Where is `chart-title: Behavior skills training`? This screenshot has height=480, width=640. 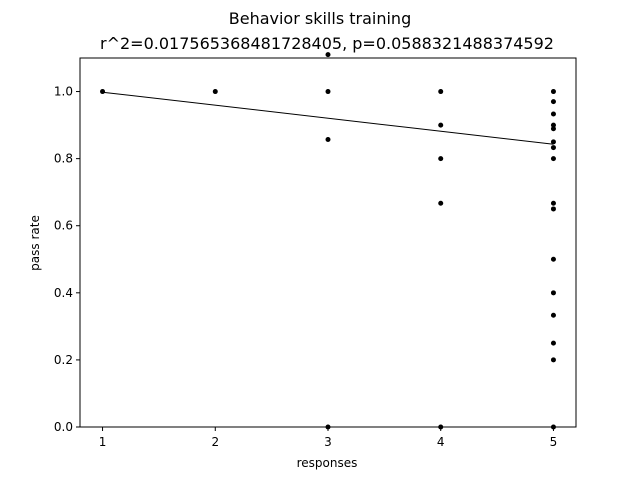 chart-title: Behavior skills training is located at coordinates (320, 18).